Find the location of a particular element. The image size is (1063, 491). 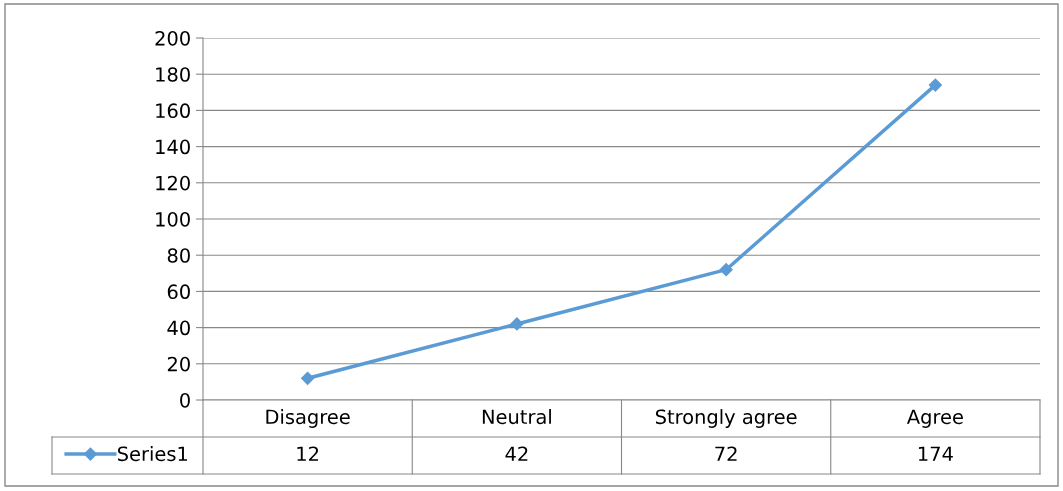

data-label: 12 is located at coordinates (308, 453).